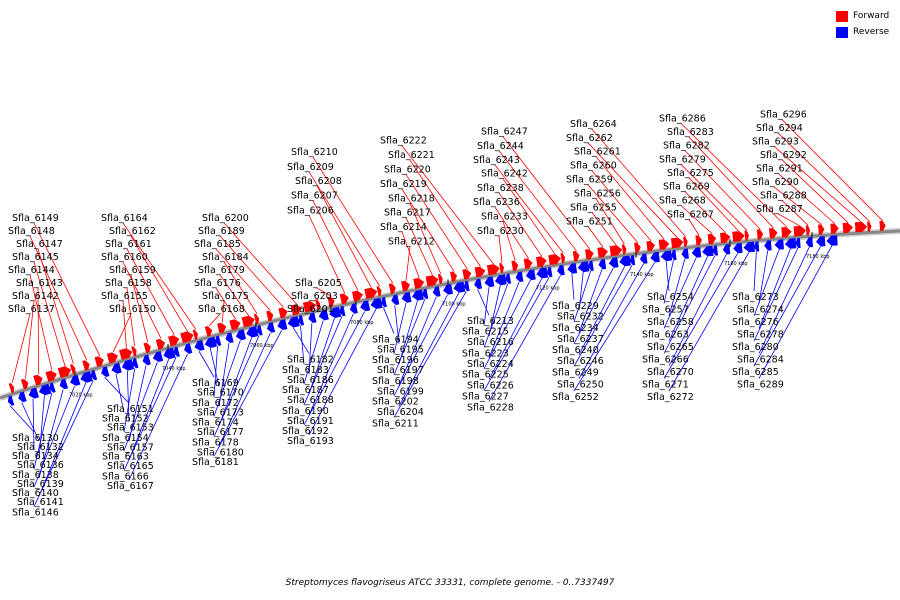  Describe the element at coordinates (318, 181) in the screenshot. I see `forward-gene-label: Sfla_6208` at that location.